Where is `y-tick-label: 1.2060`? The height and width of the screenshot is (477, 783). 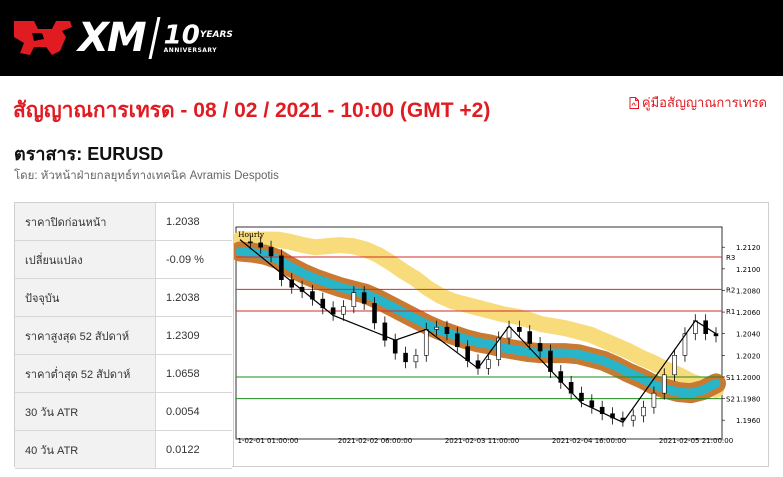
y-tick-label: 1.2060 is located at coordinates (748, 313).